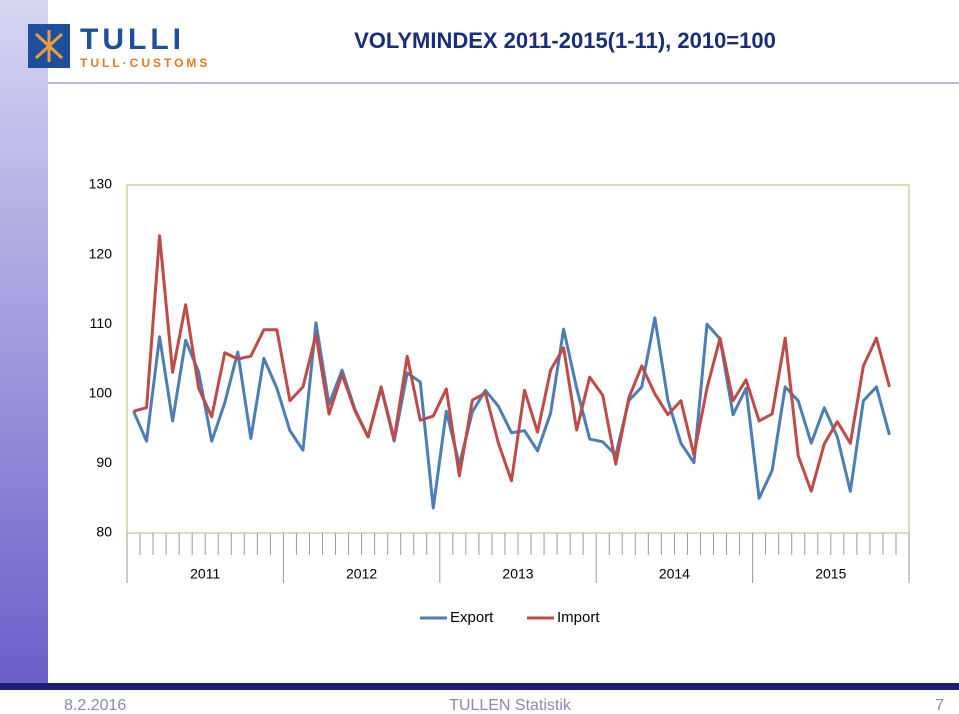  Describe the element at coordinates (49, 46) in the screenshot. I see `logo-symbol` at that location.